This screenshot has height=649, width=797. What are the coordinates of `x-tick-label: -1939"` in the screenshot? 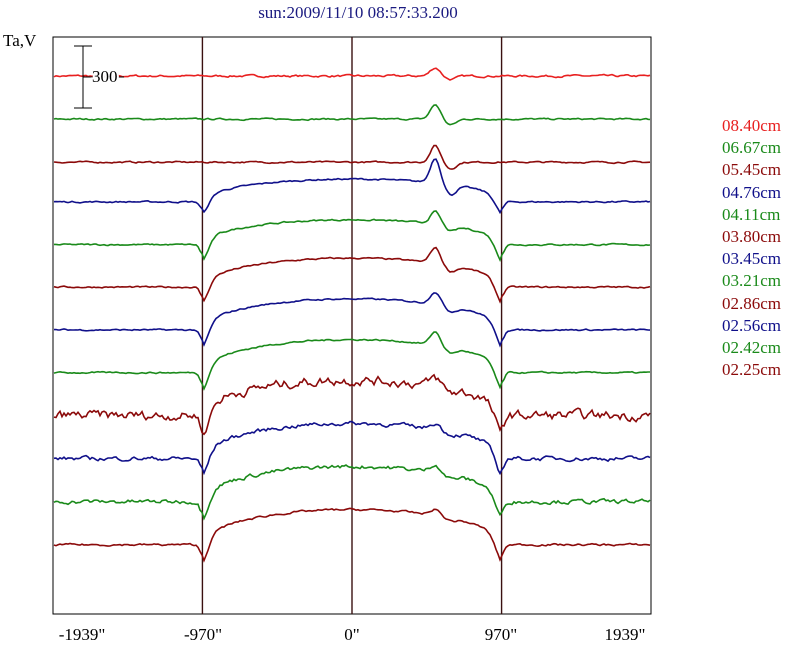 It's located at (82, 634).